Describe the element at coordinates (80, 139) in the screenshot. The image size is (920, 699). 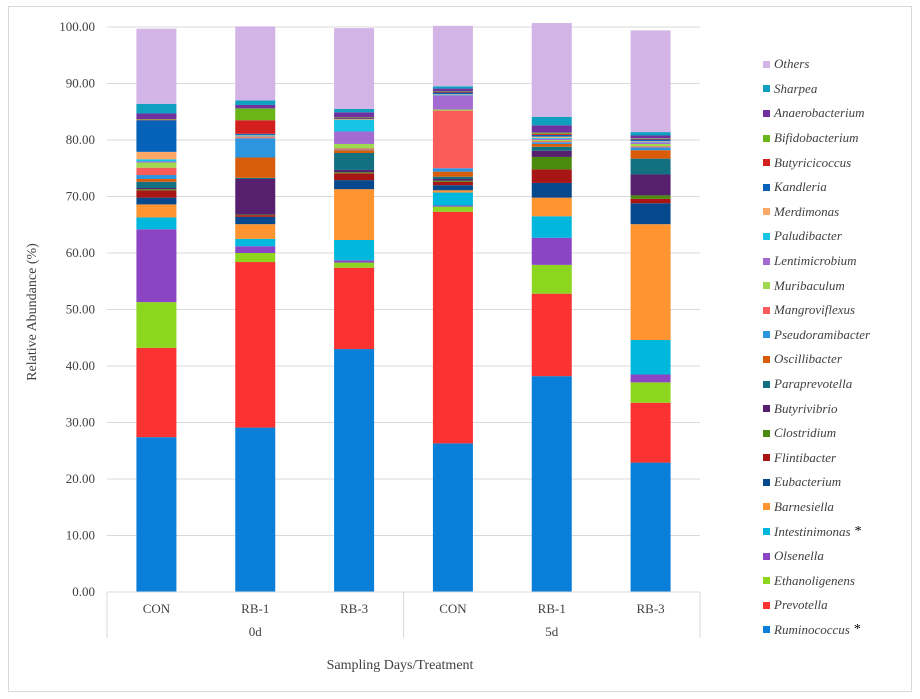
I see `y-tick-label: 80.00` at that location.